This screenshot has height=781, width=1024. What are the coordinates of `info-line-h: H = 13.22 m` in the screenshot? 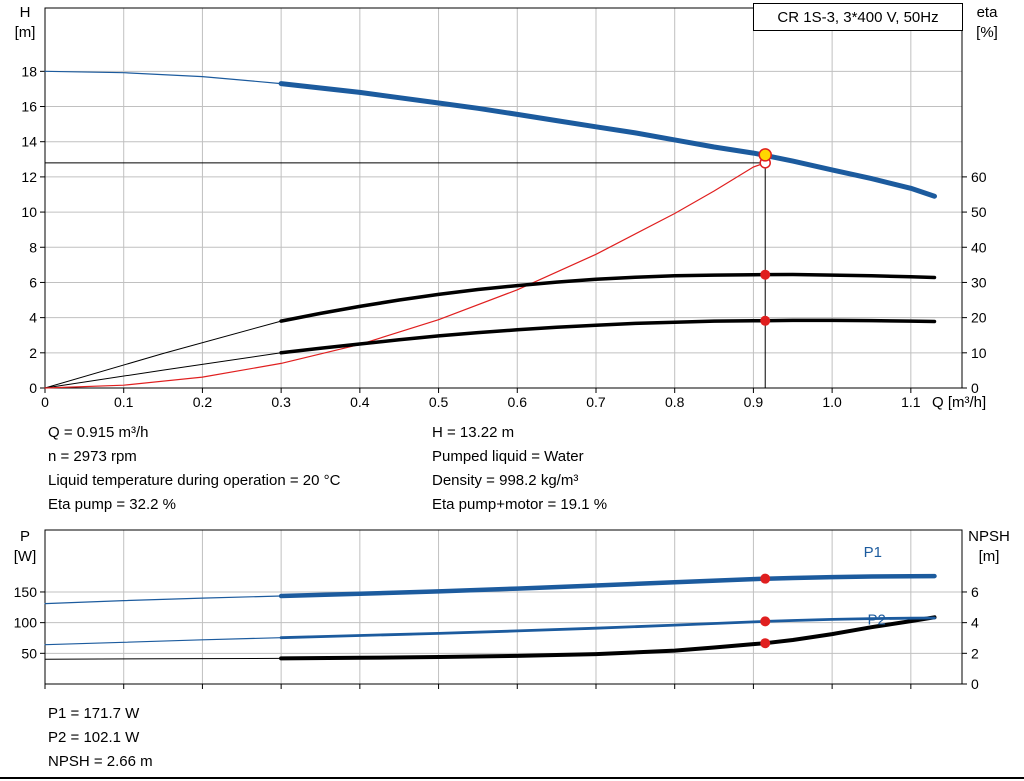 It's located at (473, 432).